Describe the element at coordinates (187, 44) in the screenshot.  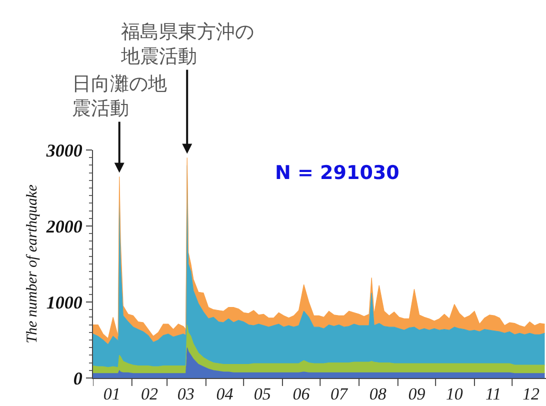
I see `annotation: 福島県東方沖の地震活動` at that location.